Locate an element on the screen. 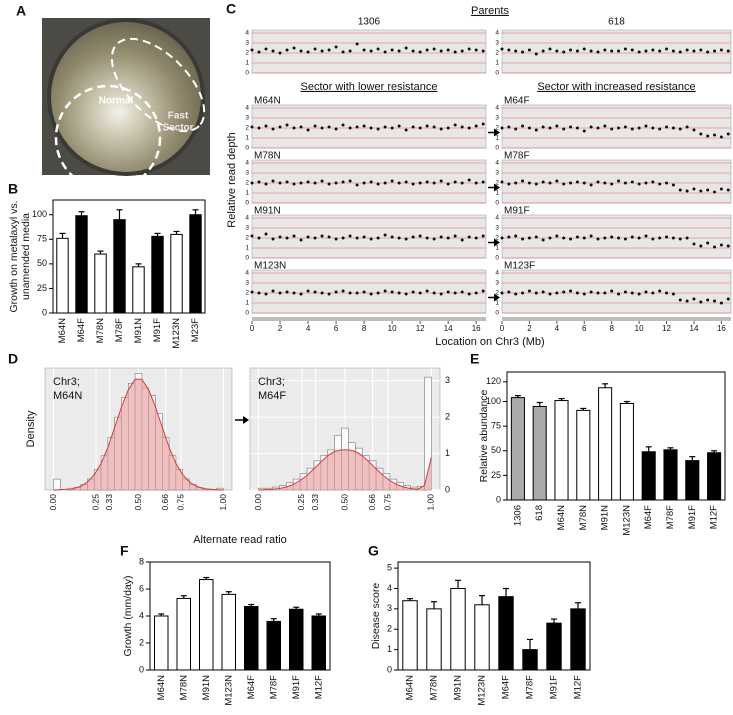  hist-bar is located at coordinates (57, 484).